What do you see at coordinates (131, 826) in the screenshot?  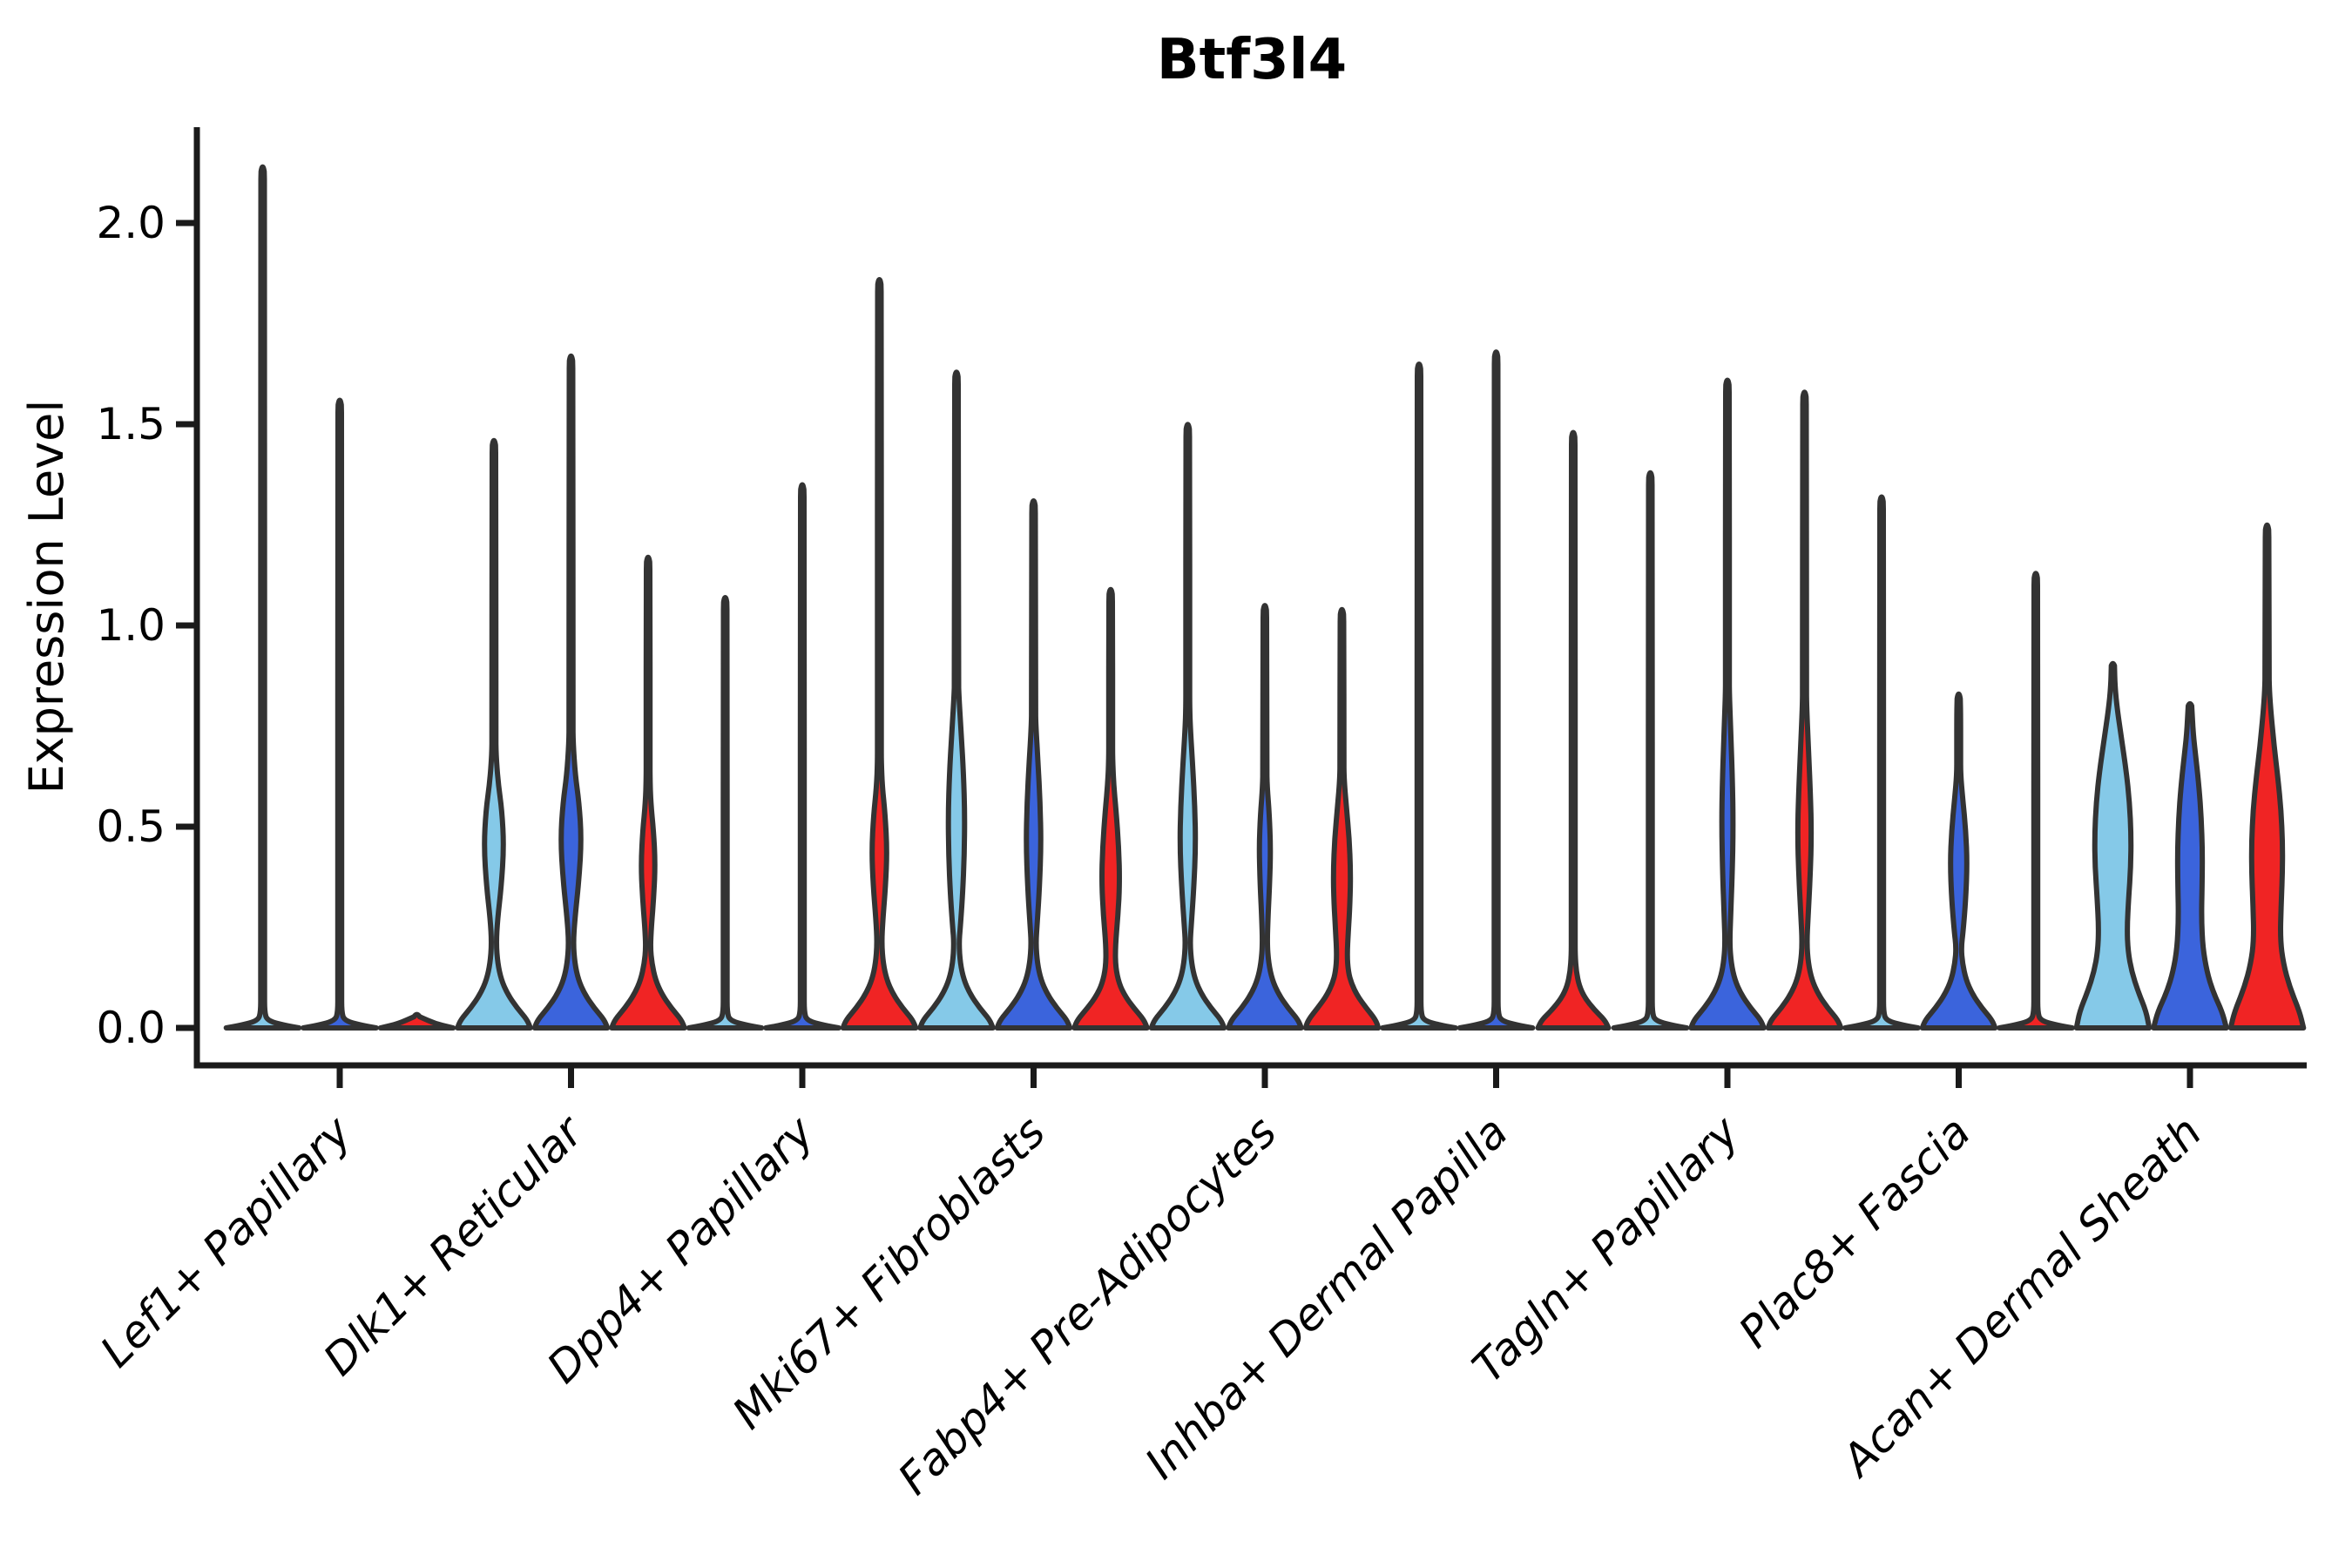 I see `y-tick-label: 0.5` at bounding box center [131, 826].